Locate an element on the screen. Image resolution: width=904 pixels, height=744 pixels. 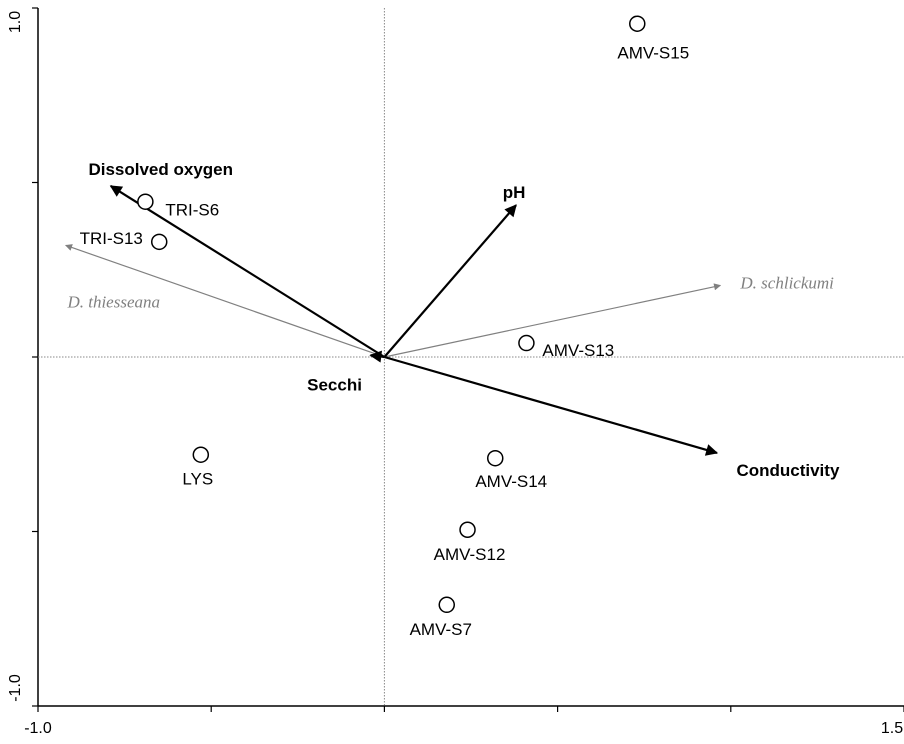
species-label: D. thiesseana is located at coordinates (113, 301).